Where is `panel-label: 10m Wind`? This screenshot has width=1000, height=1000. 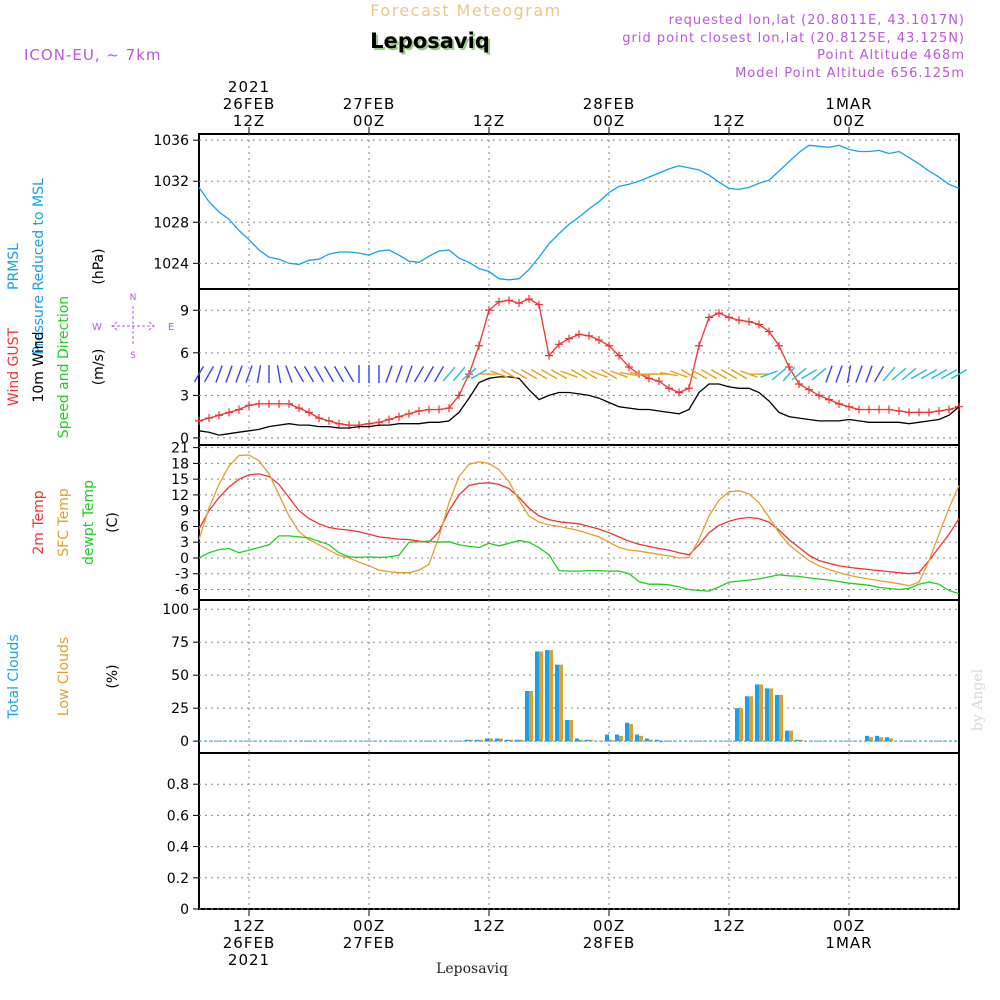 panel-label: 10m Wind is located at coordinates (39, 366).